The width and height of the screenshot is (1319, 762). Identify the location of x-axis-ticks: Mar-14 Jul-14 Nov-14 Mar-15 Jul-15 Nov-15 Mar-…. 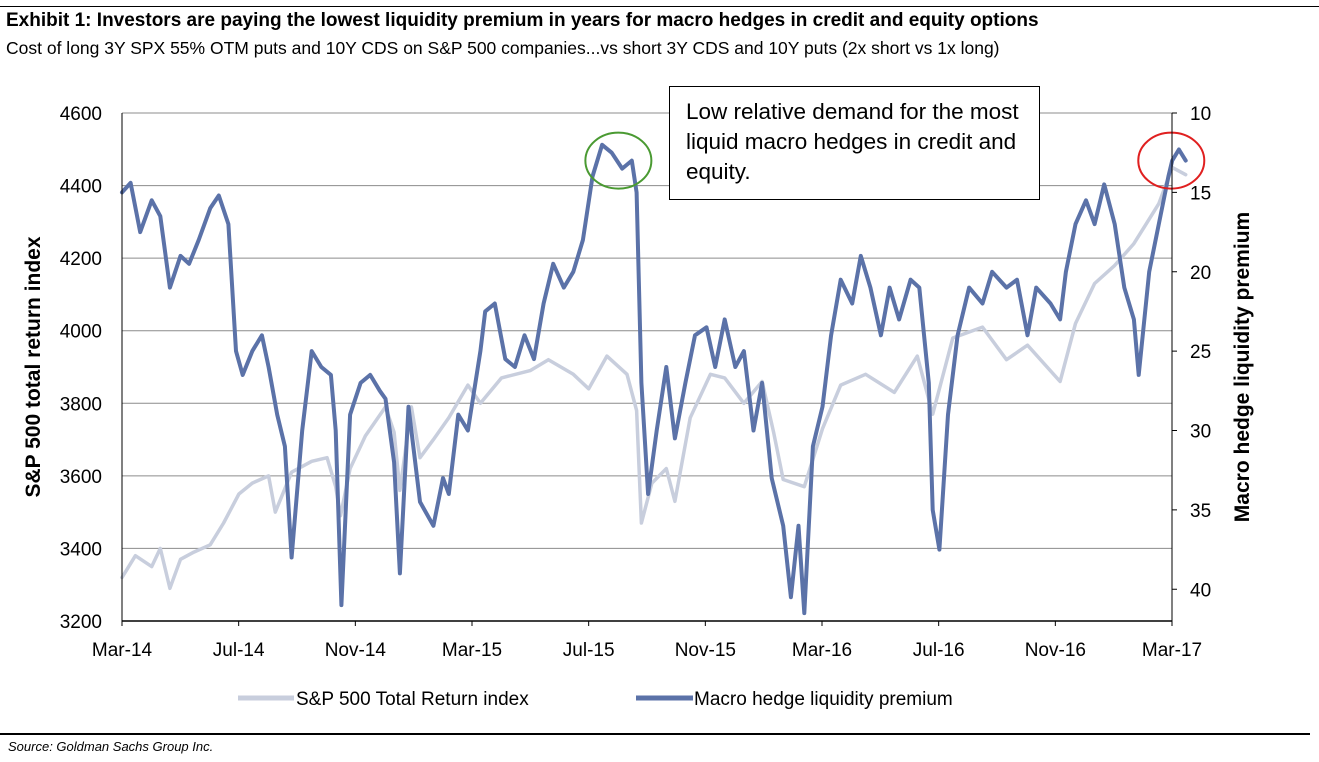
(647, 641).